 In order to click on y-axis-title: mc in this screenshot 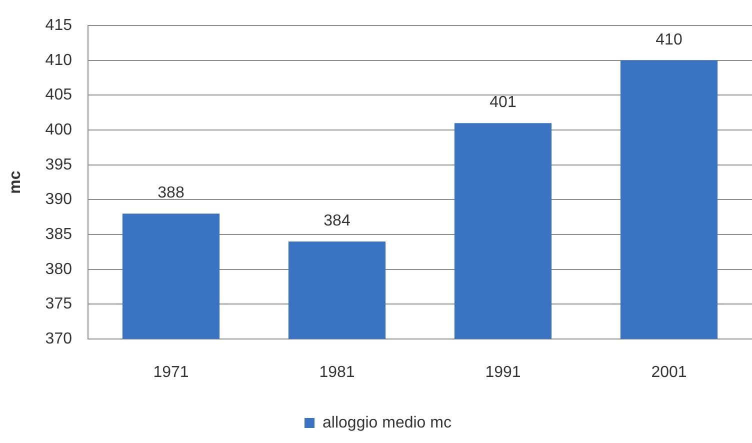, I will do `click(15, 182)`.